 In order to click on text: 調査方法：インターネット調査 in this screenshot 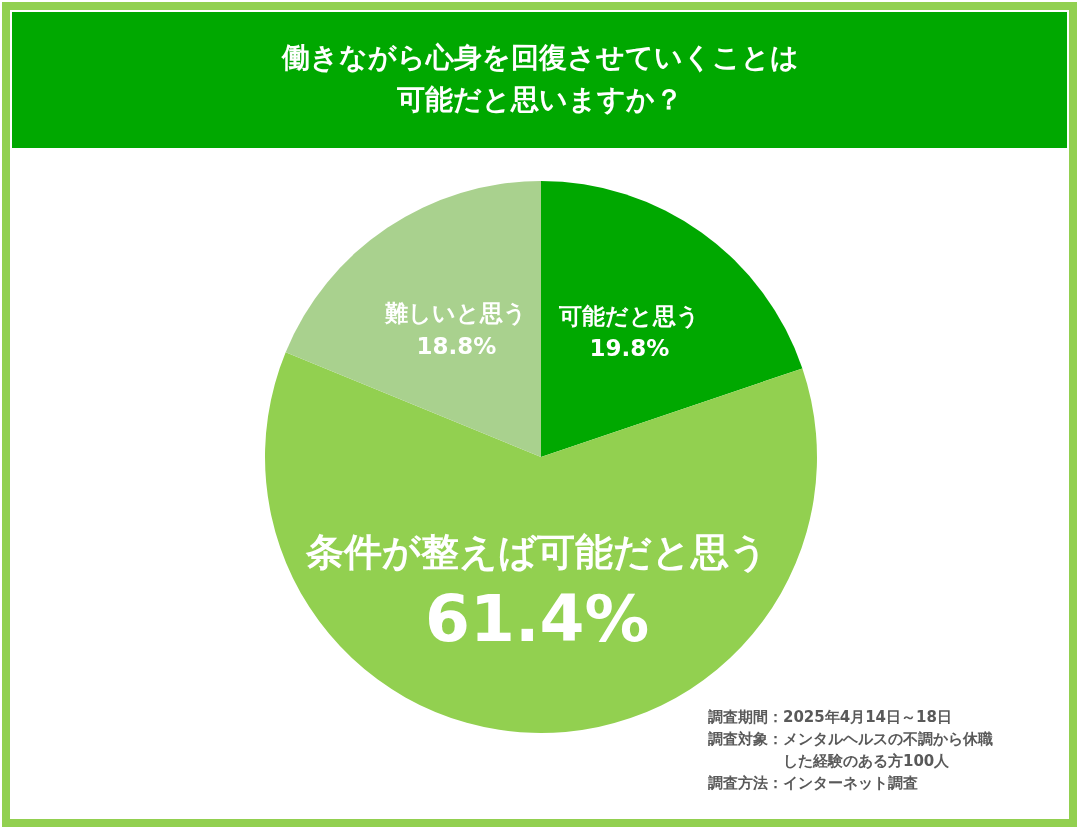, I will do `click(813, 783)`.